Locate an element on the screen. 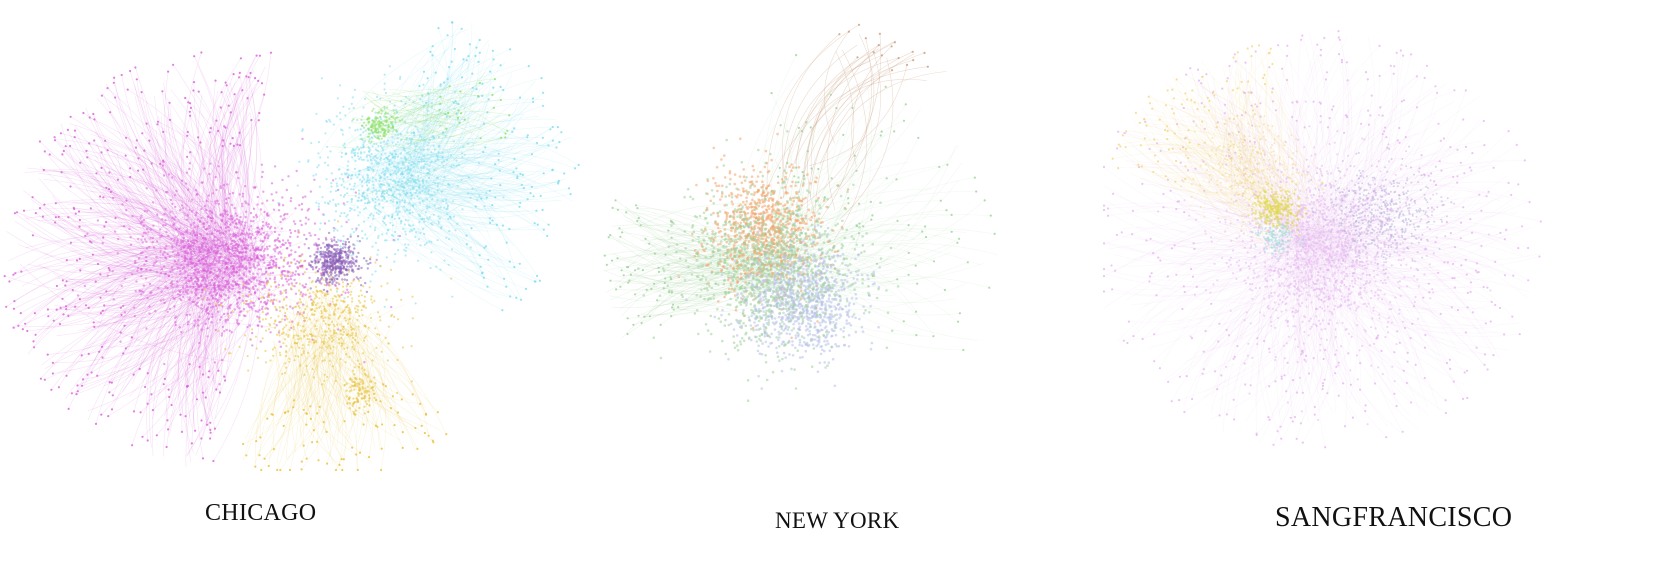  edge-layer is located at coordinates (800, 187).